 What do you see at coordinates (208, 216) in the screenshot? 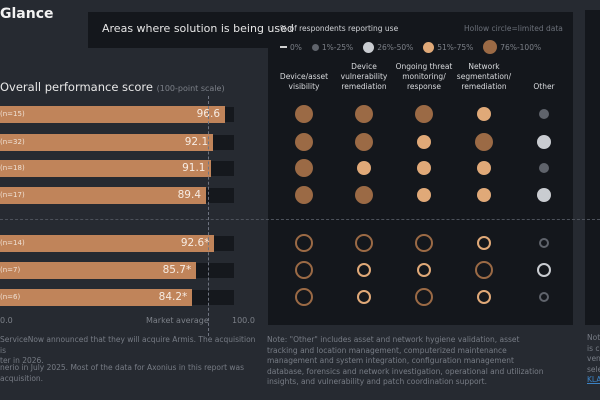
I see `market-average-line` at bounding box center [208, 216].